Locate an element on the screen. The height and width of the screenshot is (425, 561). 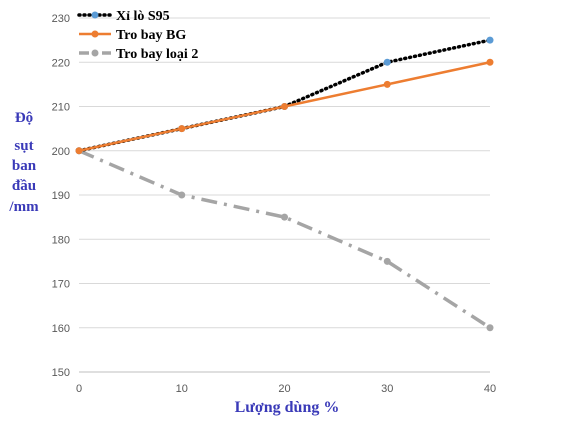
x-axis-label: Lượng dùng % is located at coordinates (287, 407).